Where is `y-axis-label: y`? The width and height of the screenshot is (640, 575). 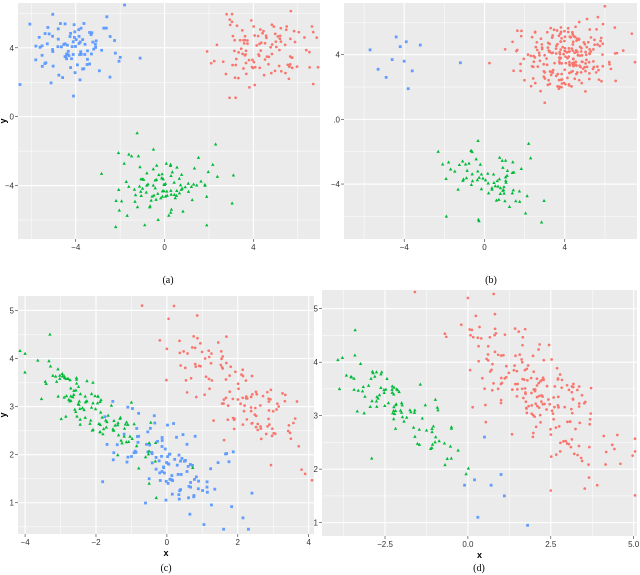
y-axis-label: y is located at coordinates (4, 120).